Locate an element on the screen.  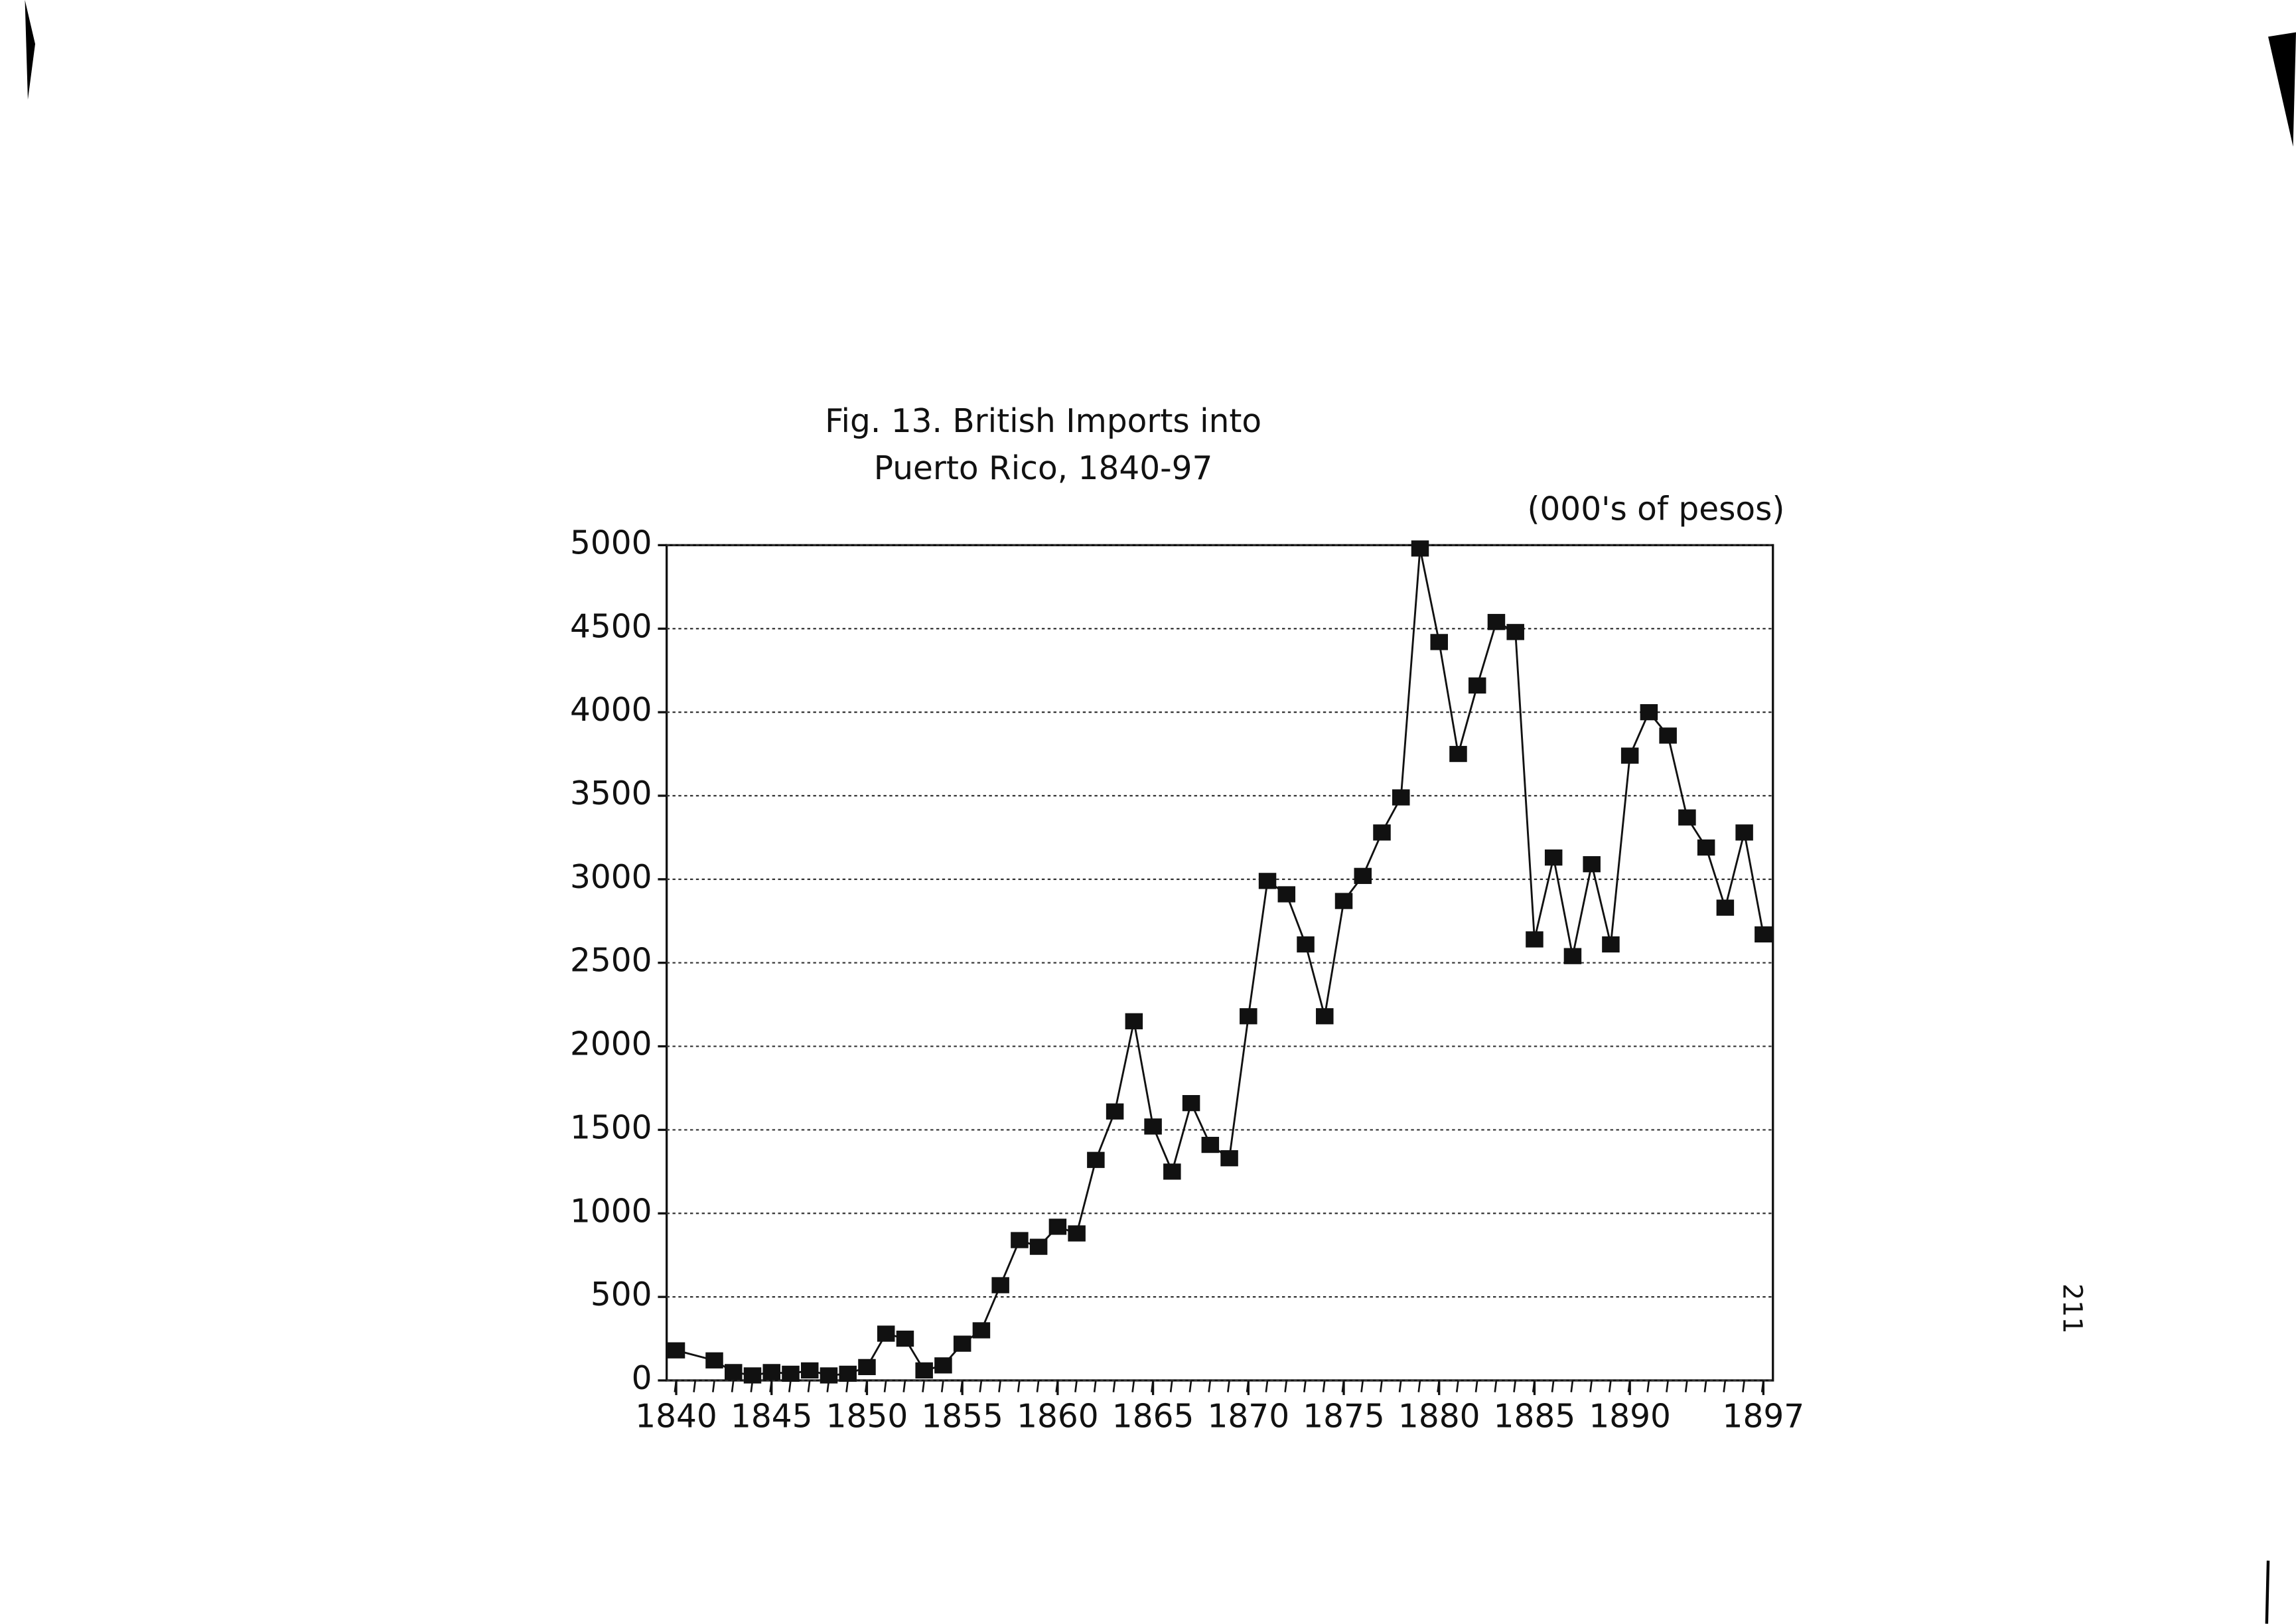
y-tick-label: 4500 is located at coordinates (611, 626).